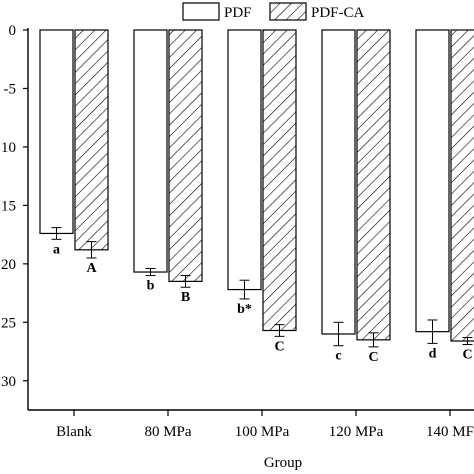 The width and height of the screenshot is (474, 474). Describe the element at coordinates (8, 265) in the screenshot. I see `y-tick-label: 20` at that location.